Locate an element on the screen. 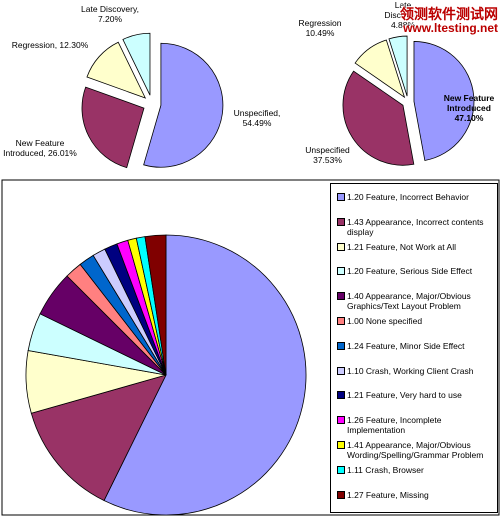  legend-label: 1.21 Feature, Not Work at All is located at coordinates (401, 246).